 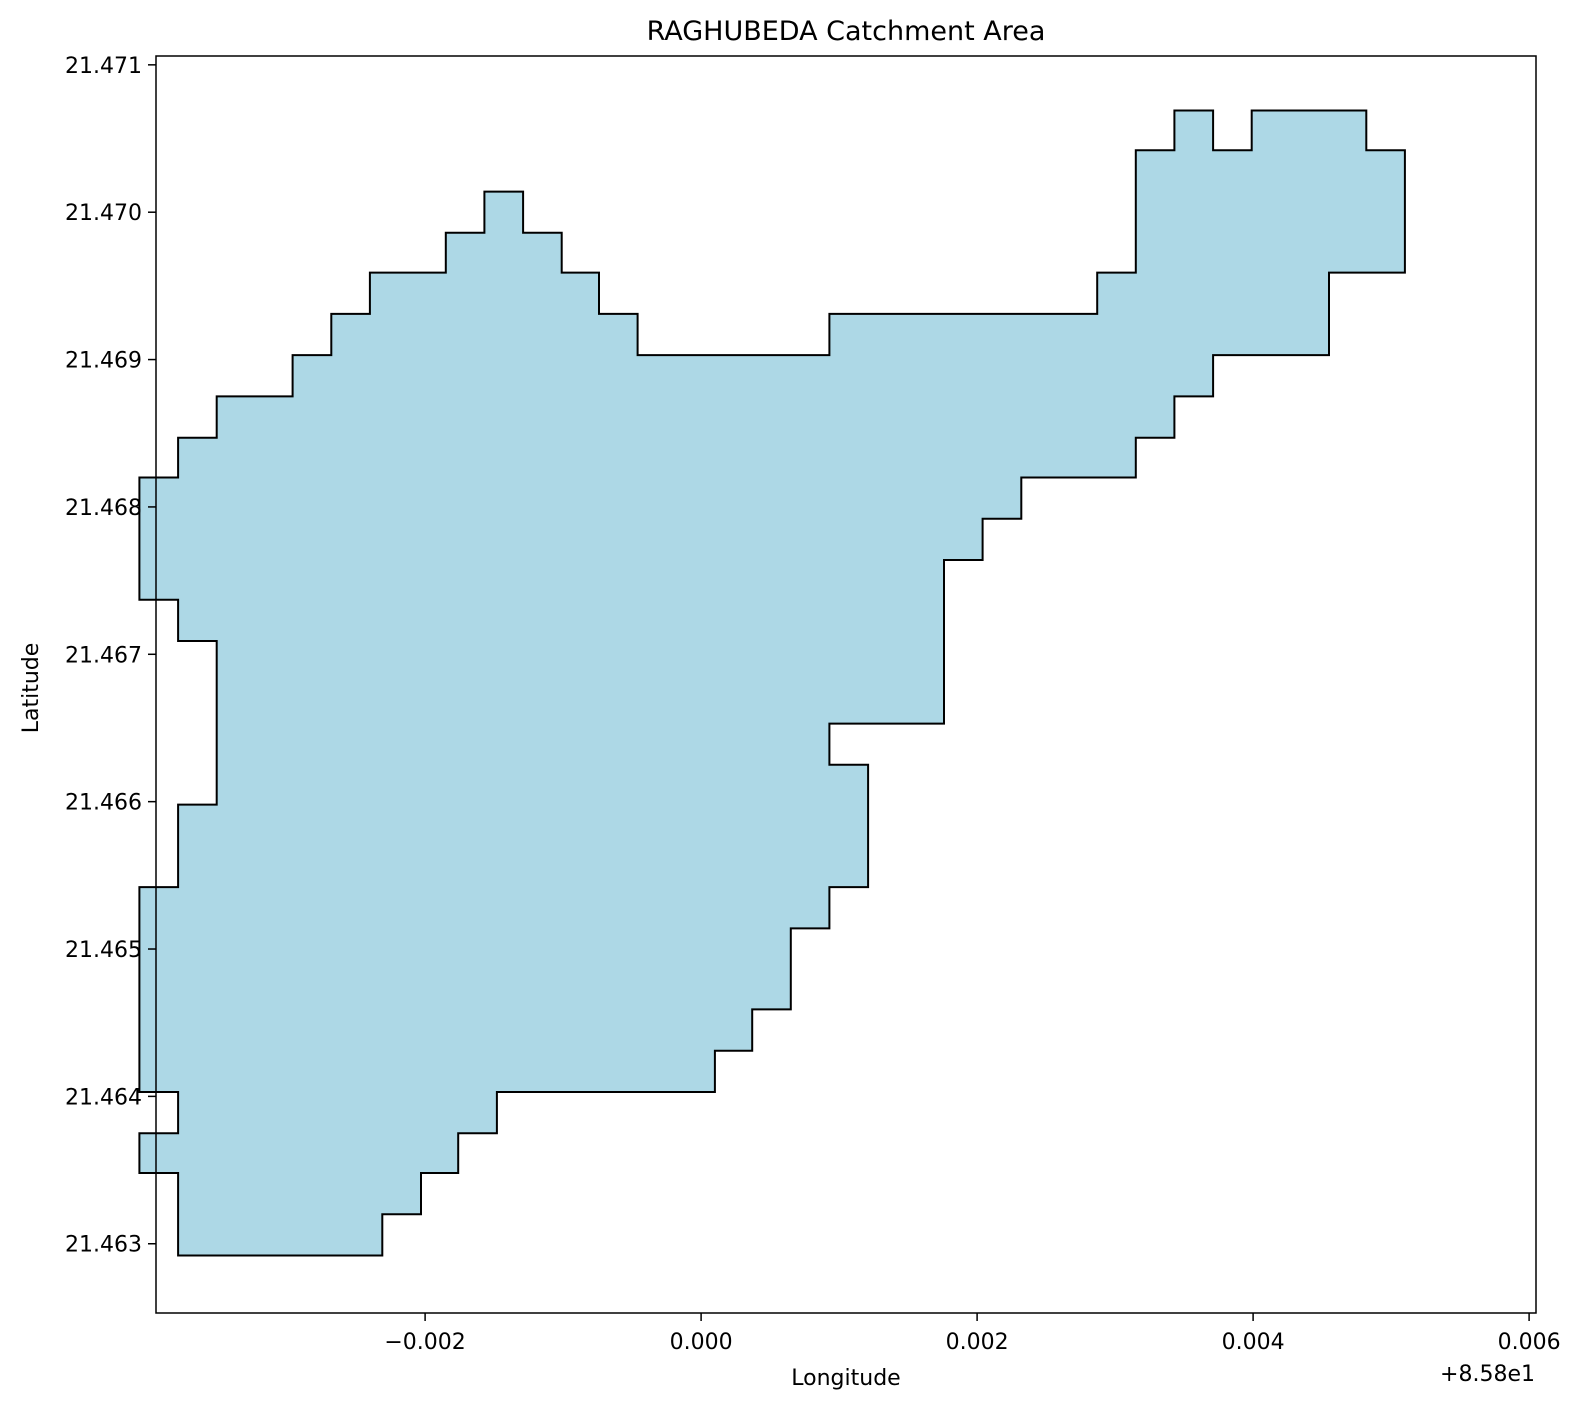 I want to click on x-tick-label: 0.004, so click(x=1253, y=1342).